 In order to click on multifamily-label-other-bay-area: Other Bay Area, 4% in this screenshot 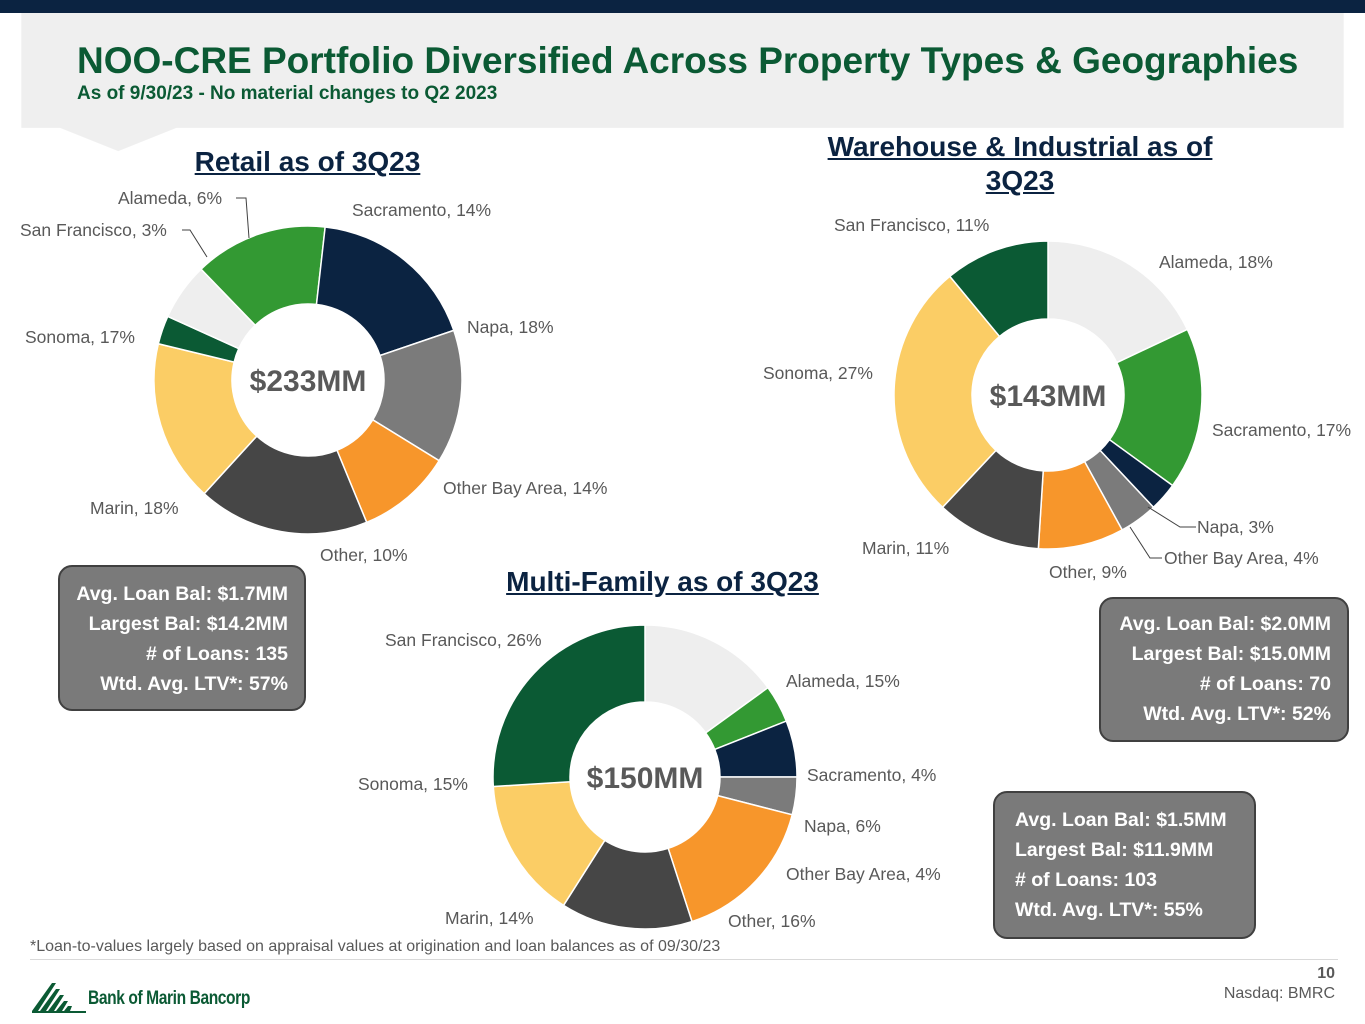, I will do `click(863, 874)`.